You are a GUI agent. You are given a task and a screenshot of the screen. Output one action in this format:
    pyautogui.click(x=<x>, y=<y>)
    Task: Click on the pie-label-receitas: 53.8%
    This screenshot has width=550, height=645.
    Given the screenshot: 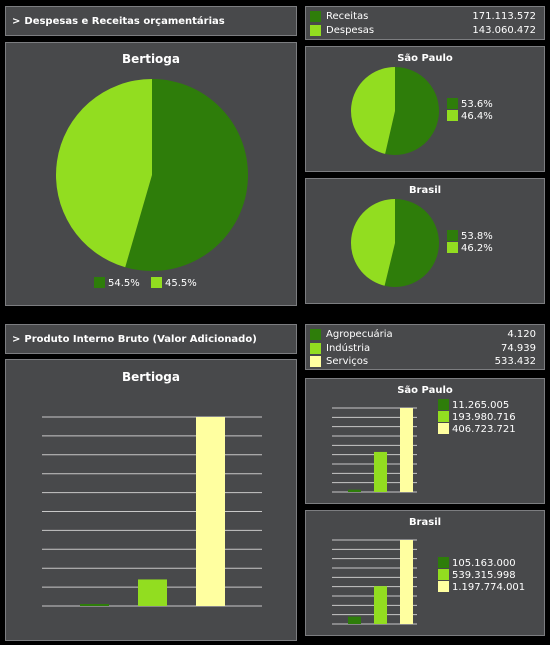 What is the action you would take?
    pyautogui.click(x=470, y=236)
    